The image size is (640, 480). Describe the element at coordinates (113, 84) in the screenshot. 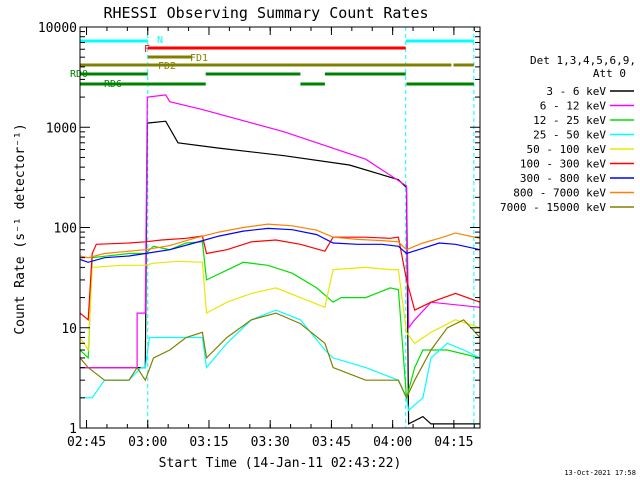

I see `state-label-rd6: RD6` at that location.